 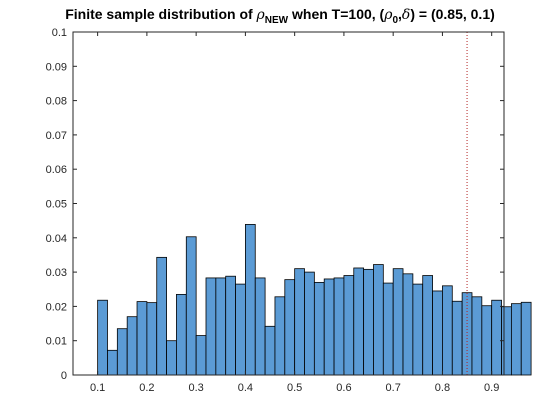 What do you see at coordinates (442, 388) in the screenshot?
I see `x-tick-label: 0.8` at bounding box center [442, 388].